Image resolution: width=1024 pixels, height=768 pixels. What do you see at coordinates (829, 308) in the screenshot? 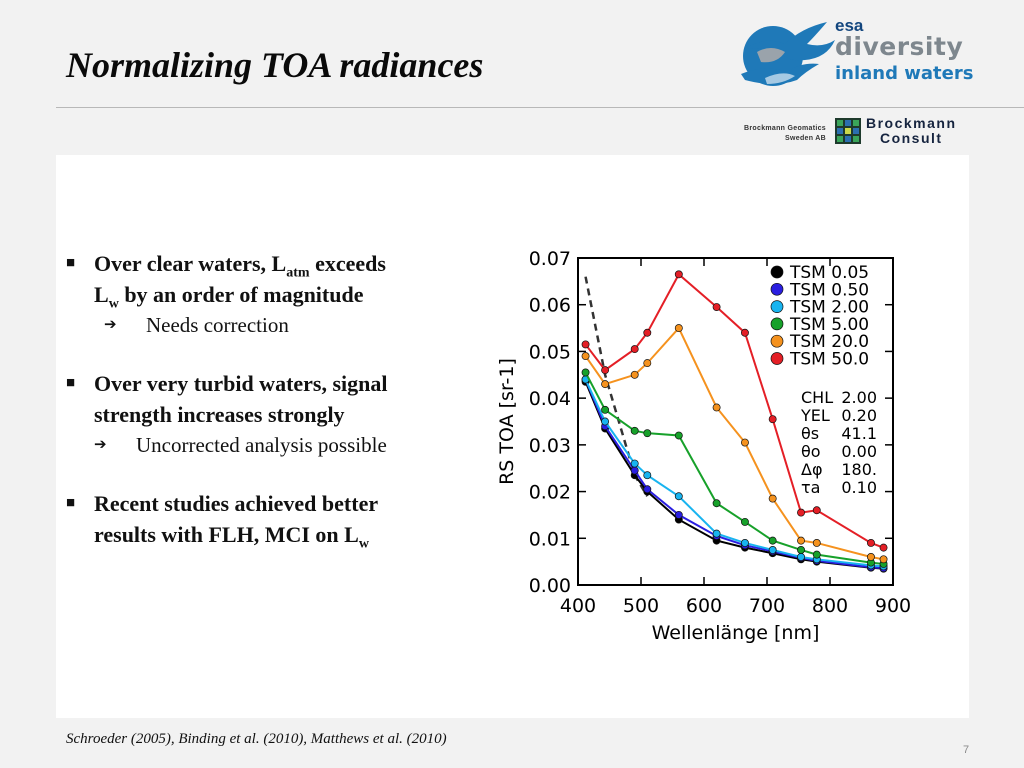
I see `legend-label: TSM 2.00` at bounding box center [829, 308].